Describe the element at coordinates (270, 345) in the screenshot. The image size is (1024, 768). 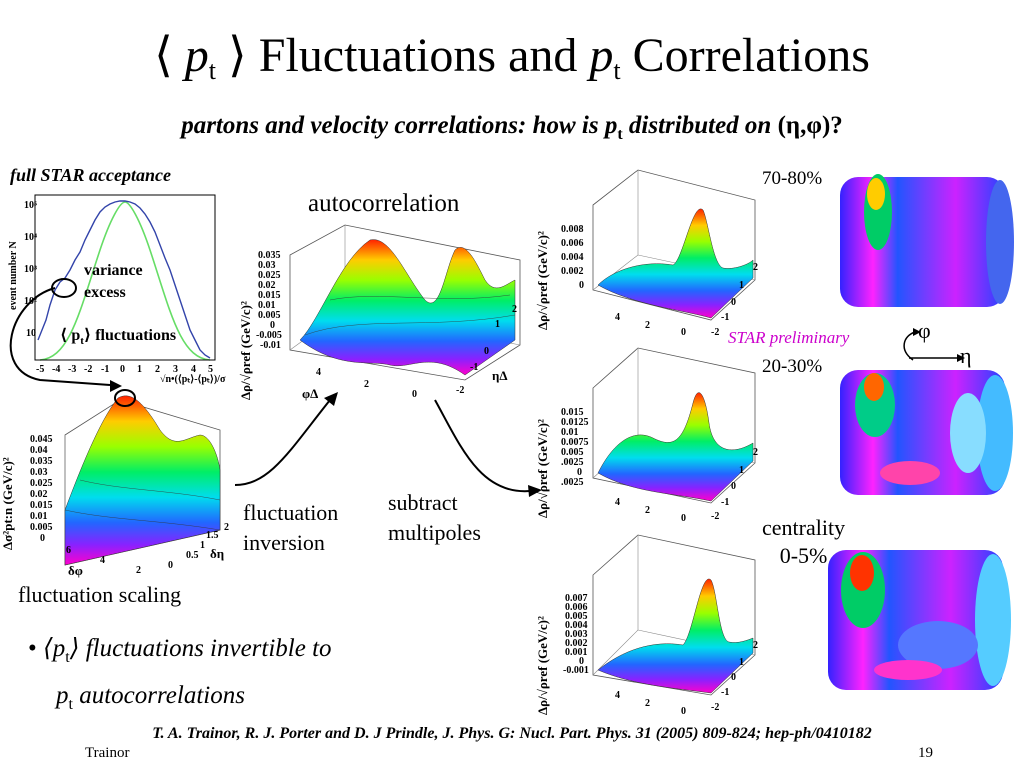
I see `svg-text: -0.01` at that location.